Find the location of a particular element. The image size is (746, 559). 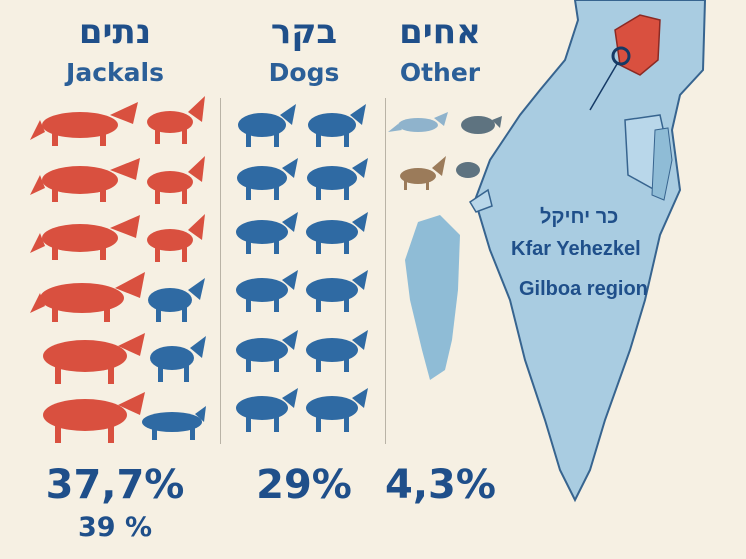

jackals-percent: 37,7% is located at coordinates (115, 485).